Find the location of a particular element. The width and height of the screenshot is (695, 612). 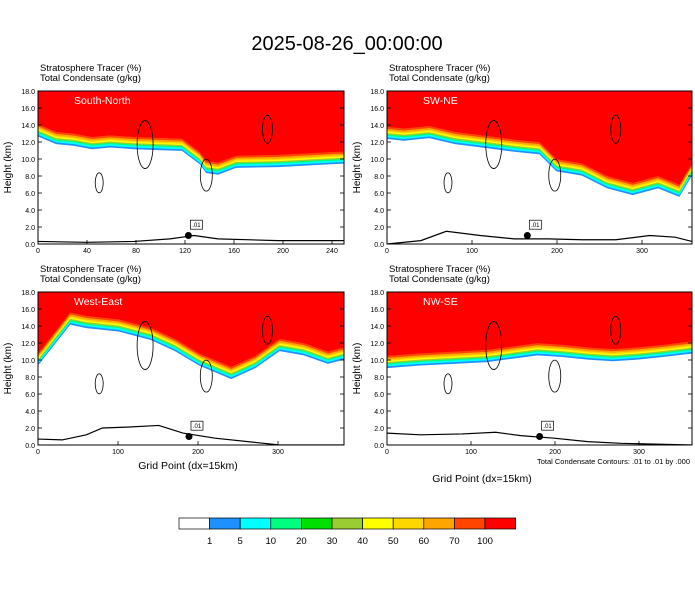

xaxis-label-left: Grid Point (dx=15km) is located at coordinates (188, 466).